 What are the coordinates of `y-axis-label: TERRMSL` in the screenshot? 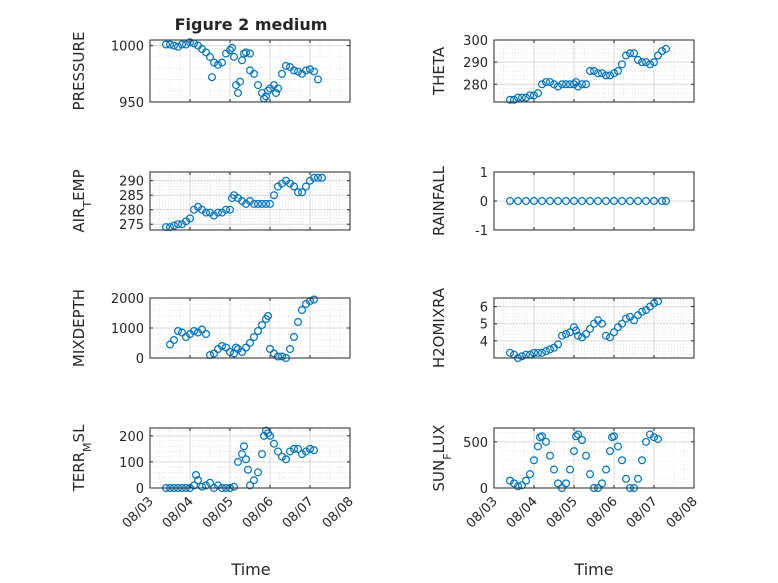 It's located at (82, 458).